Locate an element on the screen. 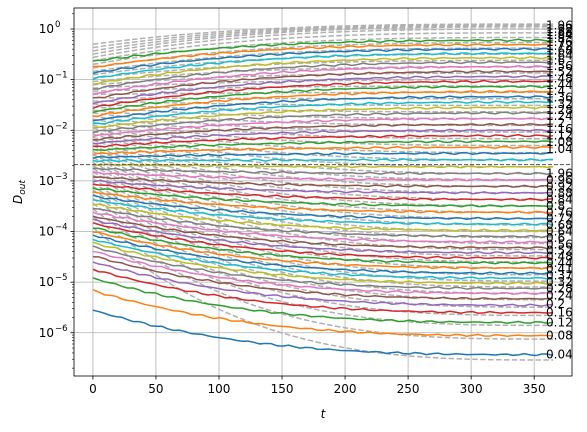 The width and height of the screenshot is (587, 432). series-end-label: 1.04 is located at coordinates (559, 149).